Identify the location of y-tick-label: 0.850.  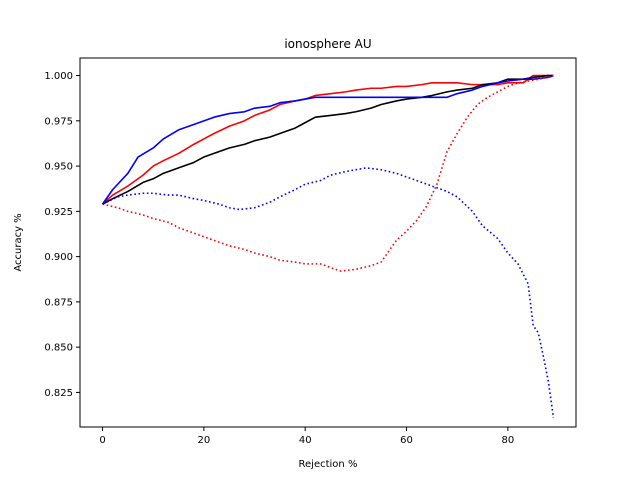
(58, 348).